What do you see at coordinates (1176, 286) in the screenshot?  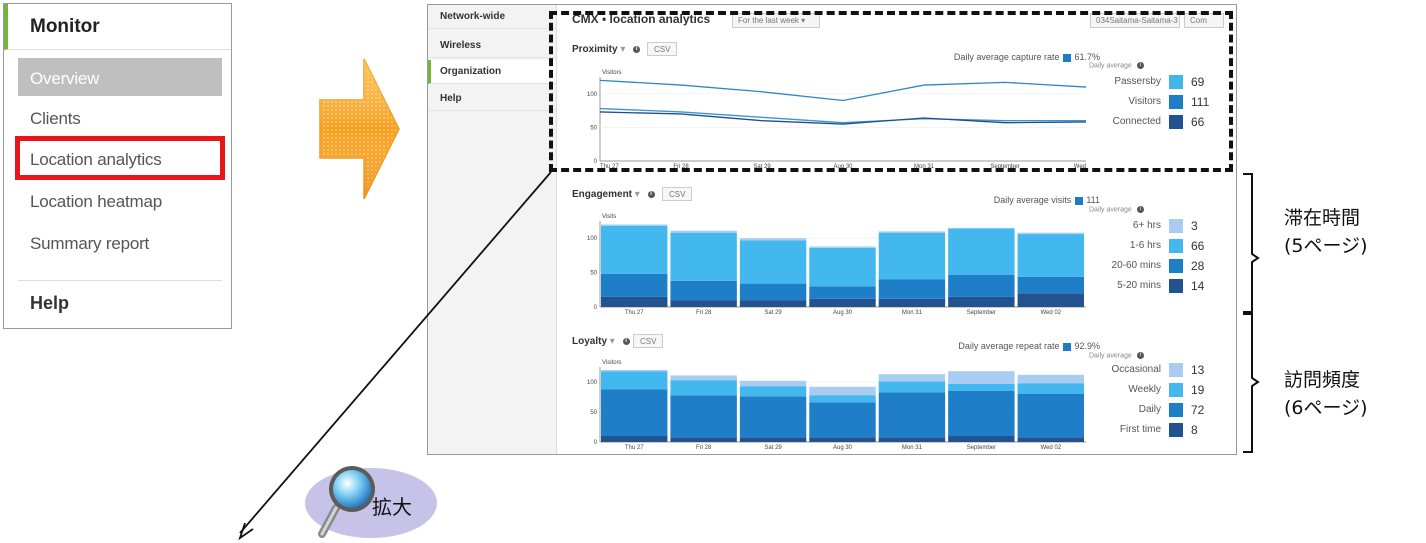 I see `legend-swatch-5-20-mins` at bounding box center [1176, 286].